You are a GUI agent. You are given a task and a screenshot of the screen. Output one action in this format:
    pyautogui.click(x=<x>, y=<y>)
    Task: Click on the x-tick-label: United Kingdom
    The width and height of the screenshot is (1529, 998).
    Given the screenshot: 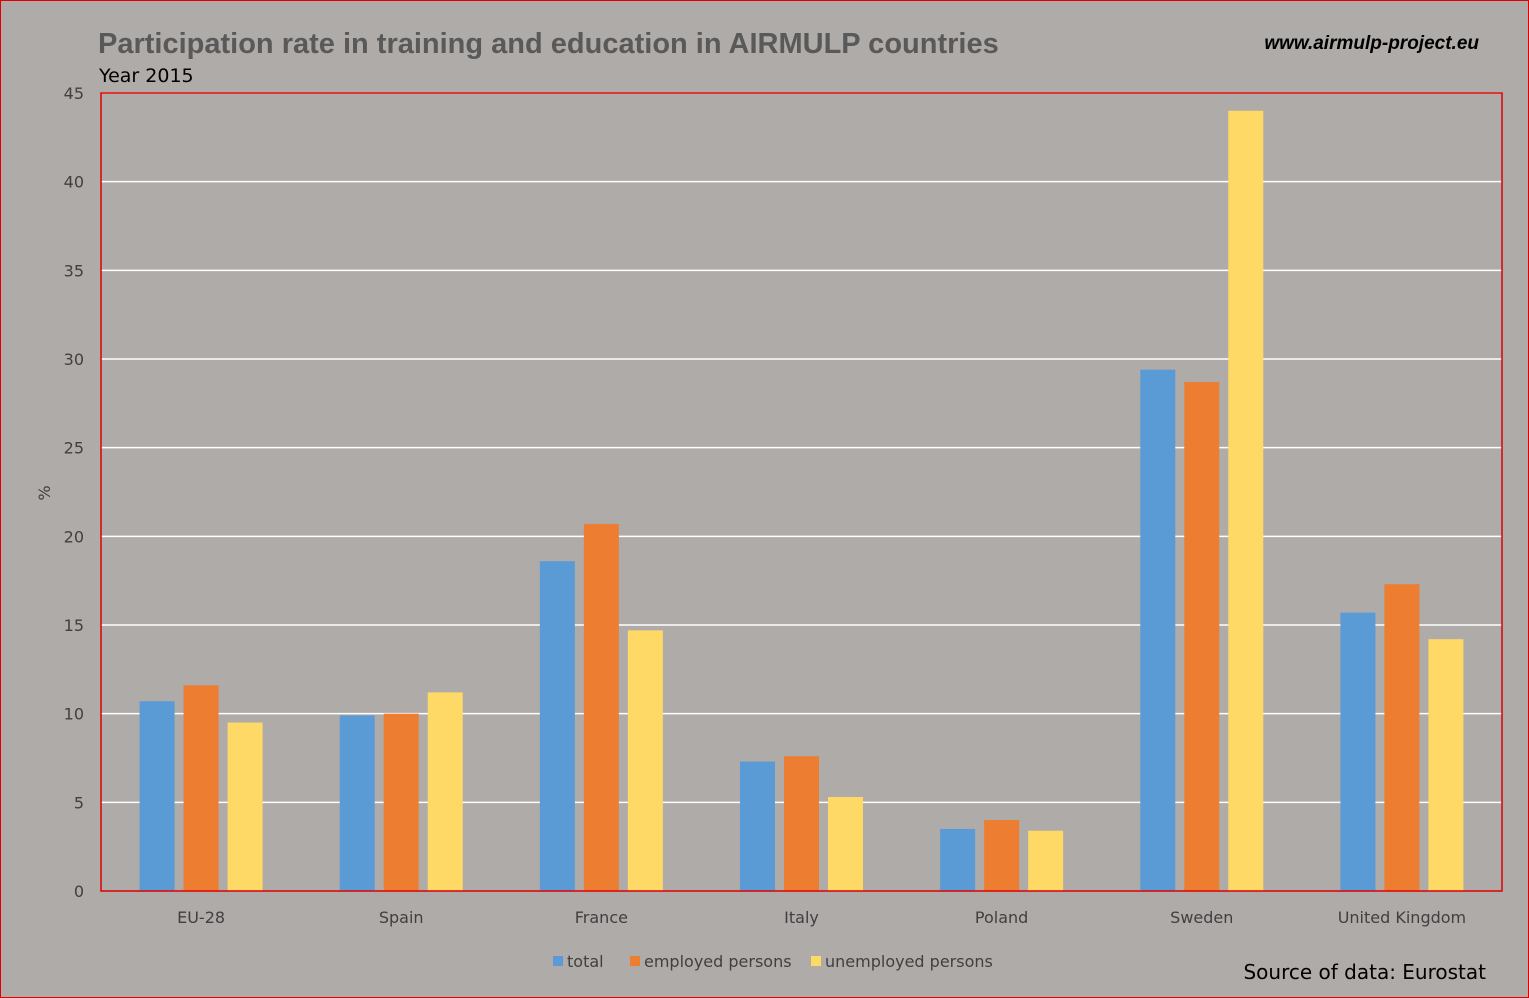 What is the action you would take?
    pyautogui.click(x=1402, y=917)
    